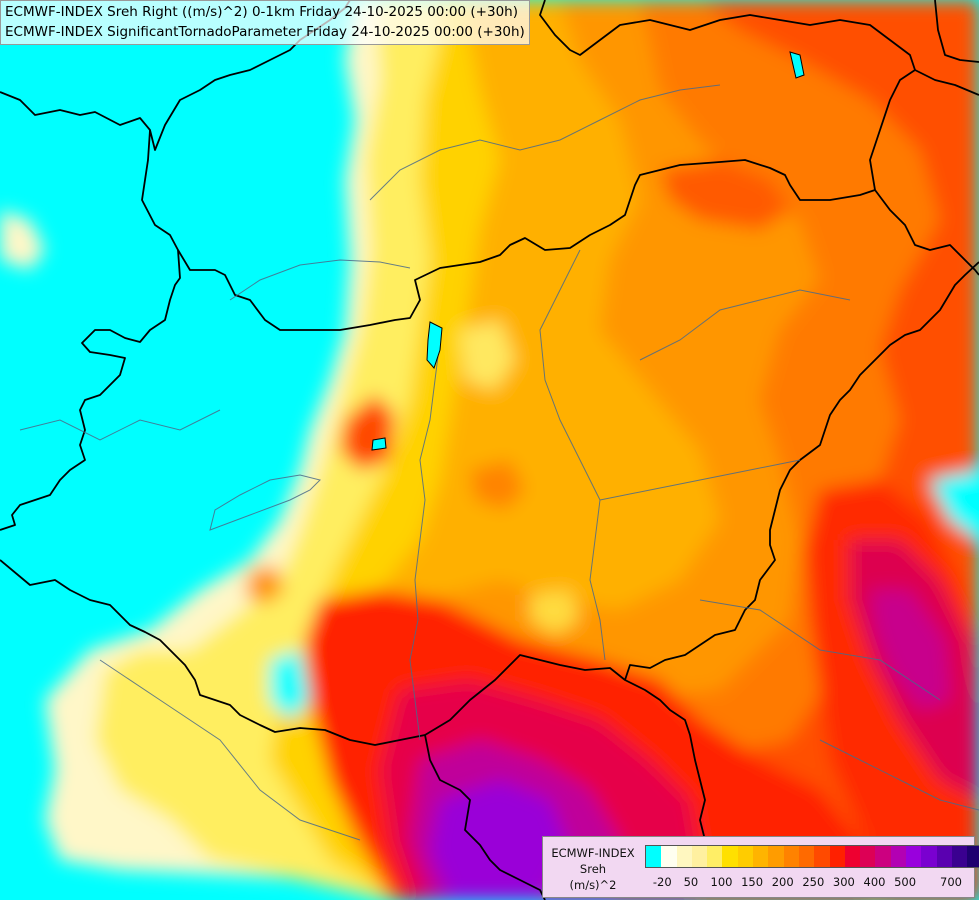 The width and height of the screenshot is (979, 900). What do you see at coordinates (752, 882) in the screenshot?
I see `legend-tick: 150` at bounding box center [752, 882].